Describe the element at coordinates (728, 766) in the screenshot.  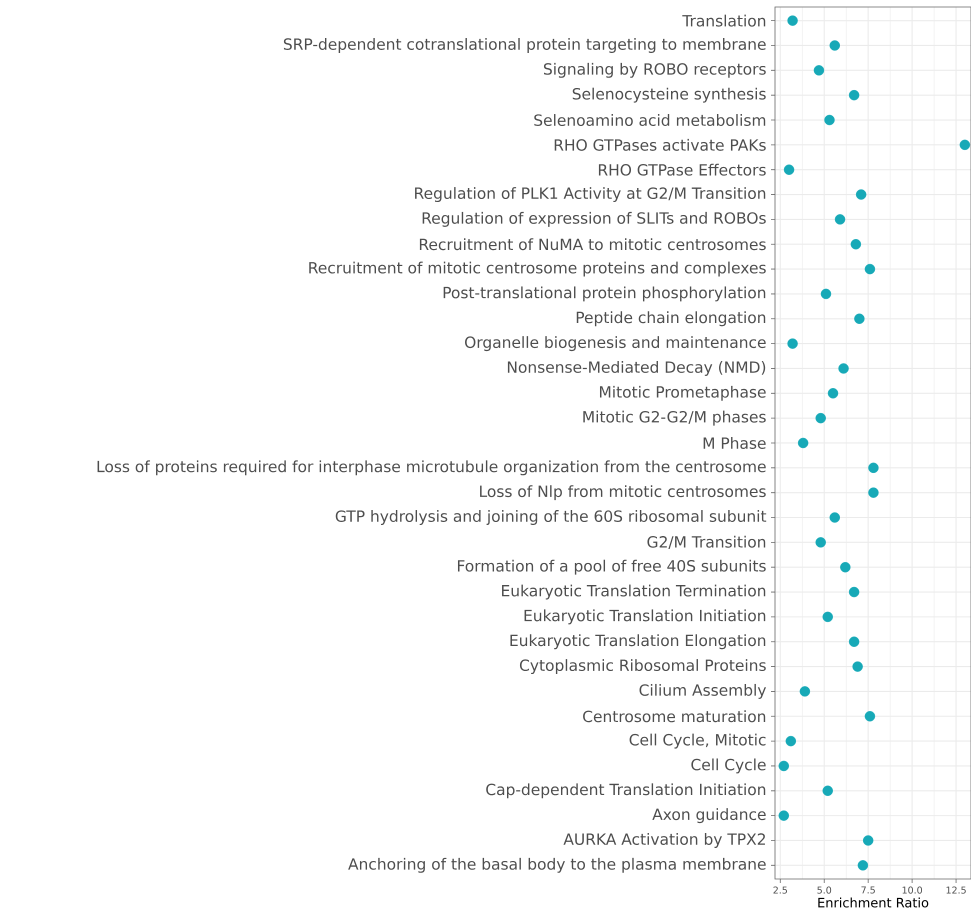
I see `y-tick-label: Cell Cycle` at that location.